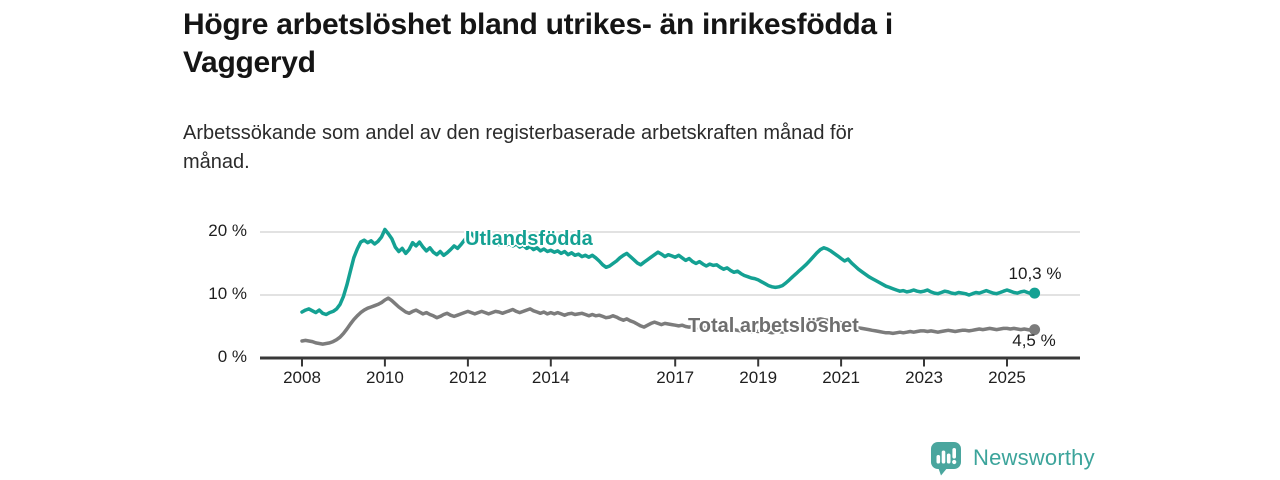  I want to click on newsworthy-brand: Newsworthy, so click(1012, 458).